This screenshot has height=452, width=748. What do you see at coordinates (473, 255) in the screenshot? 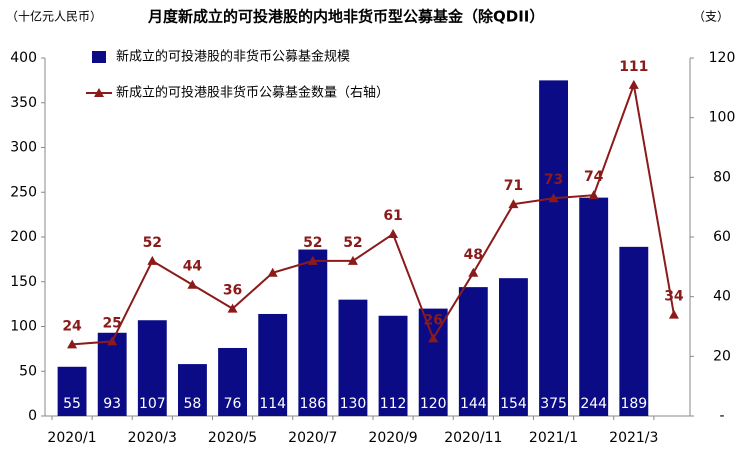
I see `line-value-label: 48` at bounding box center [473, 255].